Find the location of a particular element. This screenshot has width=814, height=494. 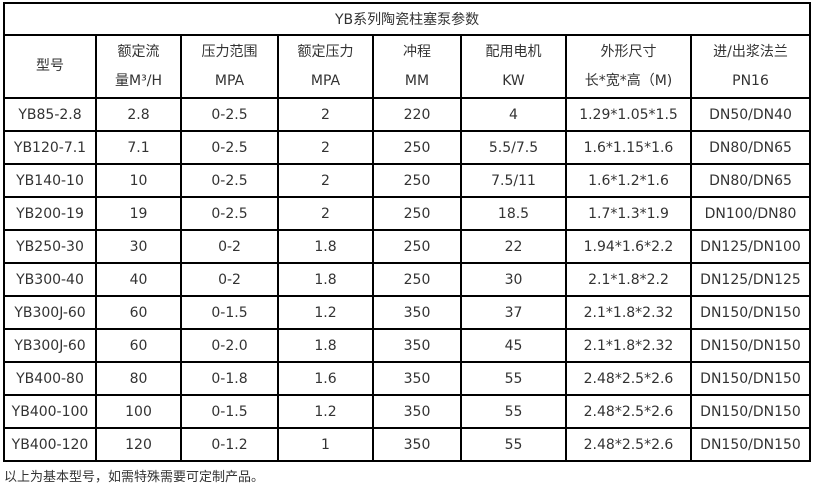

table-cell: 0-2.0 is located at coordinates (229, 345).